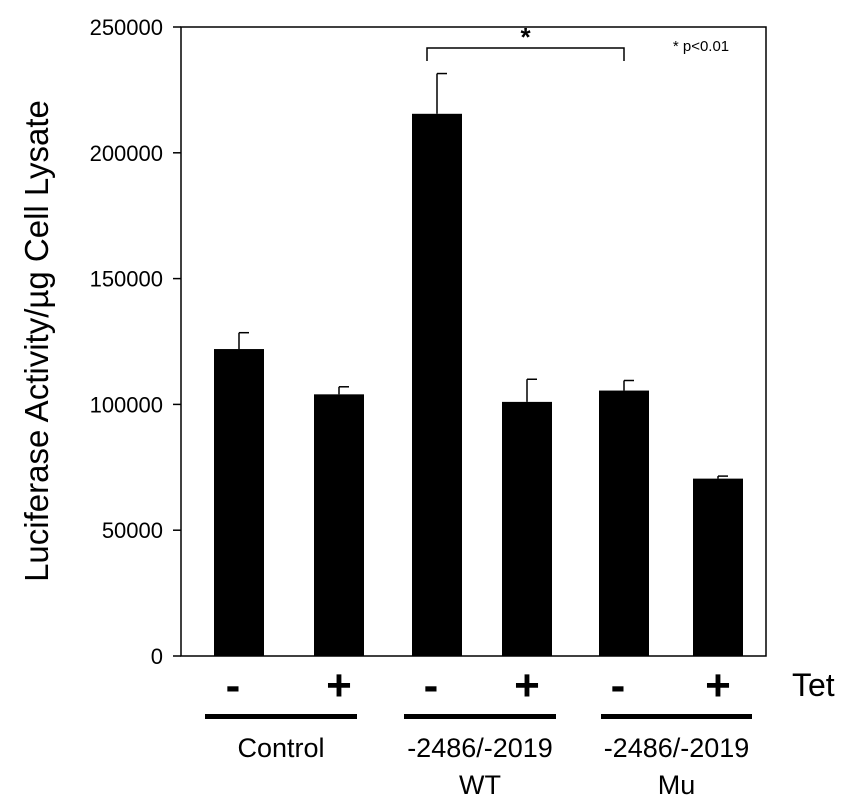 Image resolution: width=853 pixels, height=802 pixels. Describe the element at coordinates (525, 37) in the screenshot. I see `significance-marker: *` at that location.